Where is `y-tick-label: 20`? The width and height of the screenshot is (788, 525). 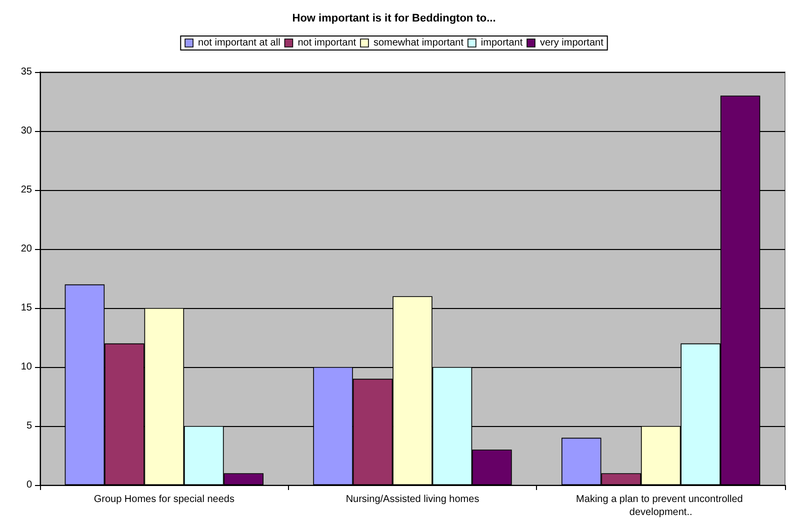
y-tick-label: 20 is located at coordinates (26, 249).